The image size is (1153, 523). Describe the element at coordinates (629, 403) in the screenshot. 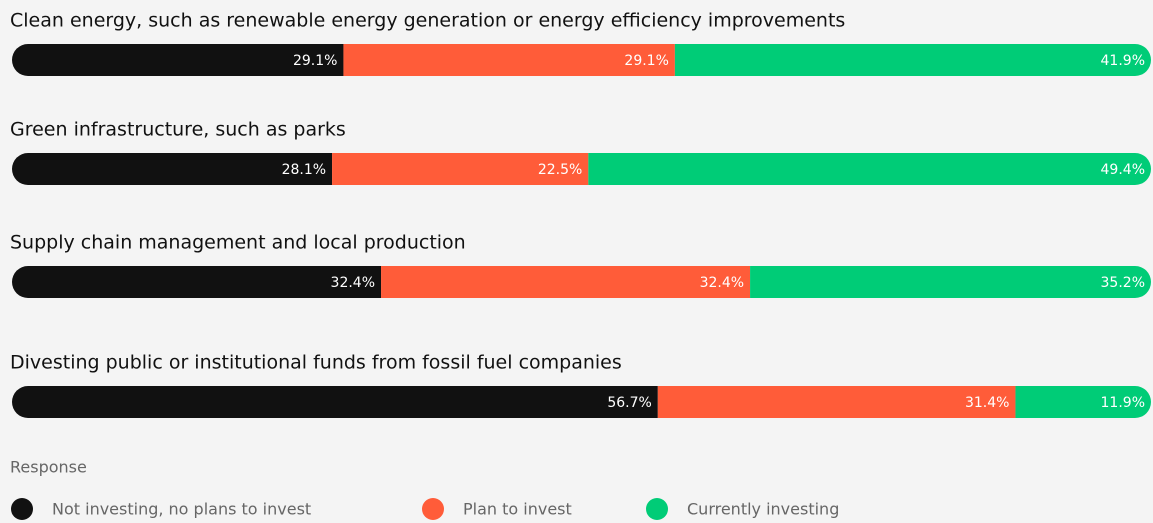

I see `value-label: 56.7%` at that location.